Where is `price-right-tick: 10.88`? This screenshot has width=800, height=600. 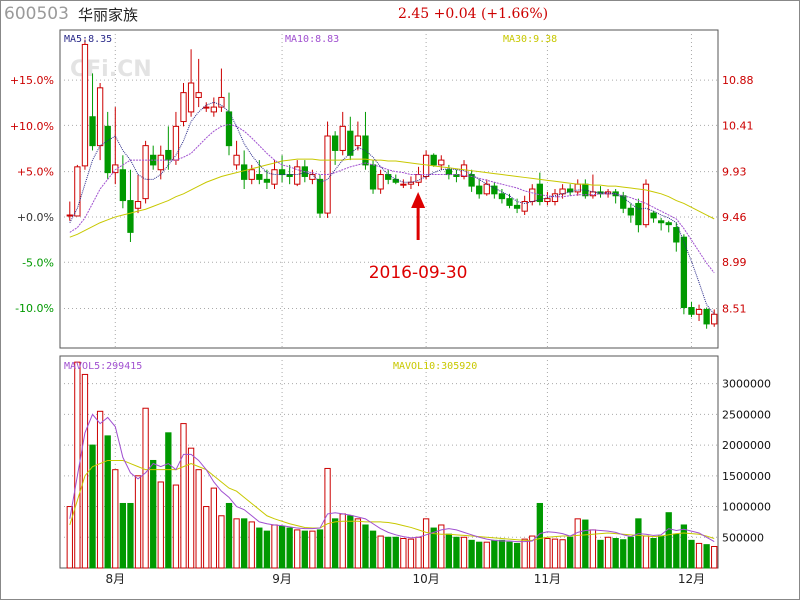 price-right-tick: 10.88 is located at coordinates (738, 80).